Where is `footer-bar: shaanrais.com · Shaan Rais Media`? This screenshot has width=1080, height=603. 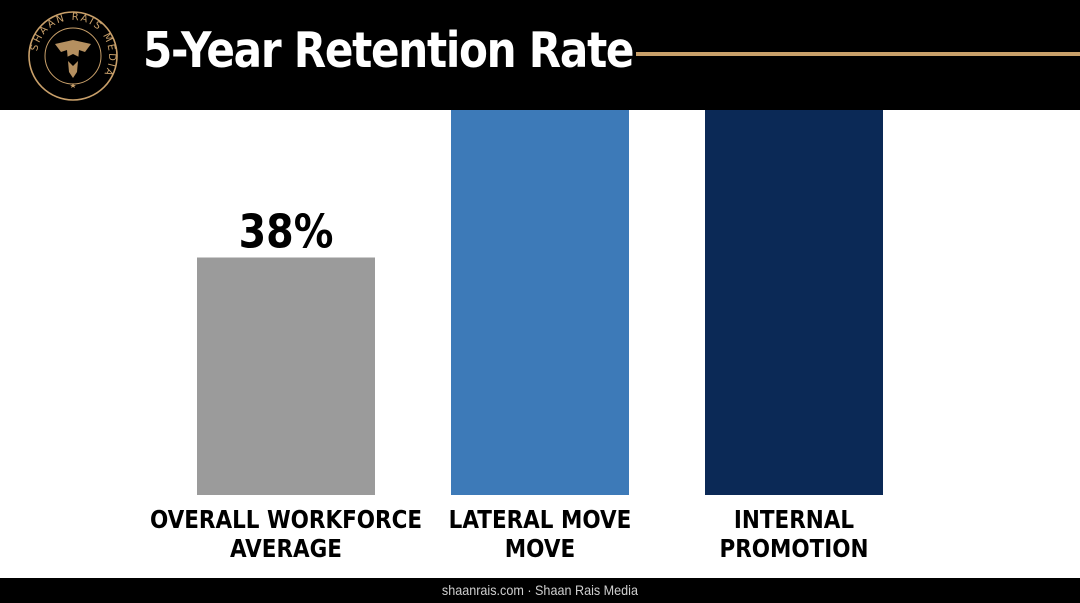
footer-bar: shaanrais.com · Shaan Rais Media is located at coordinates (540, 590).